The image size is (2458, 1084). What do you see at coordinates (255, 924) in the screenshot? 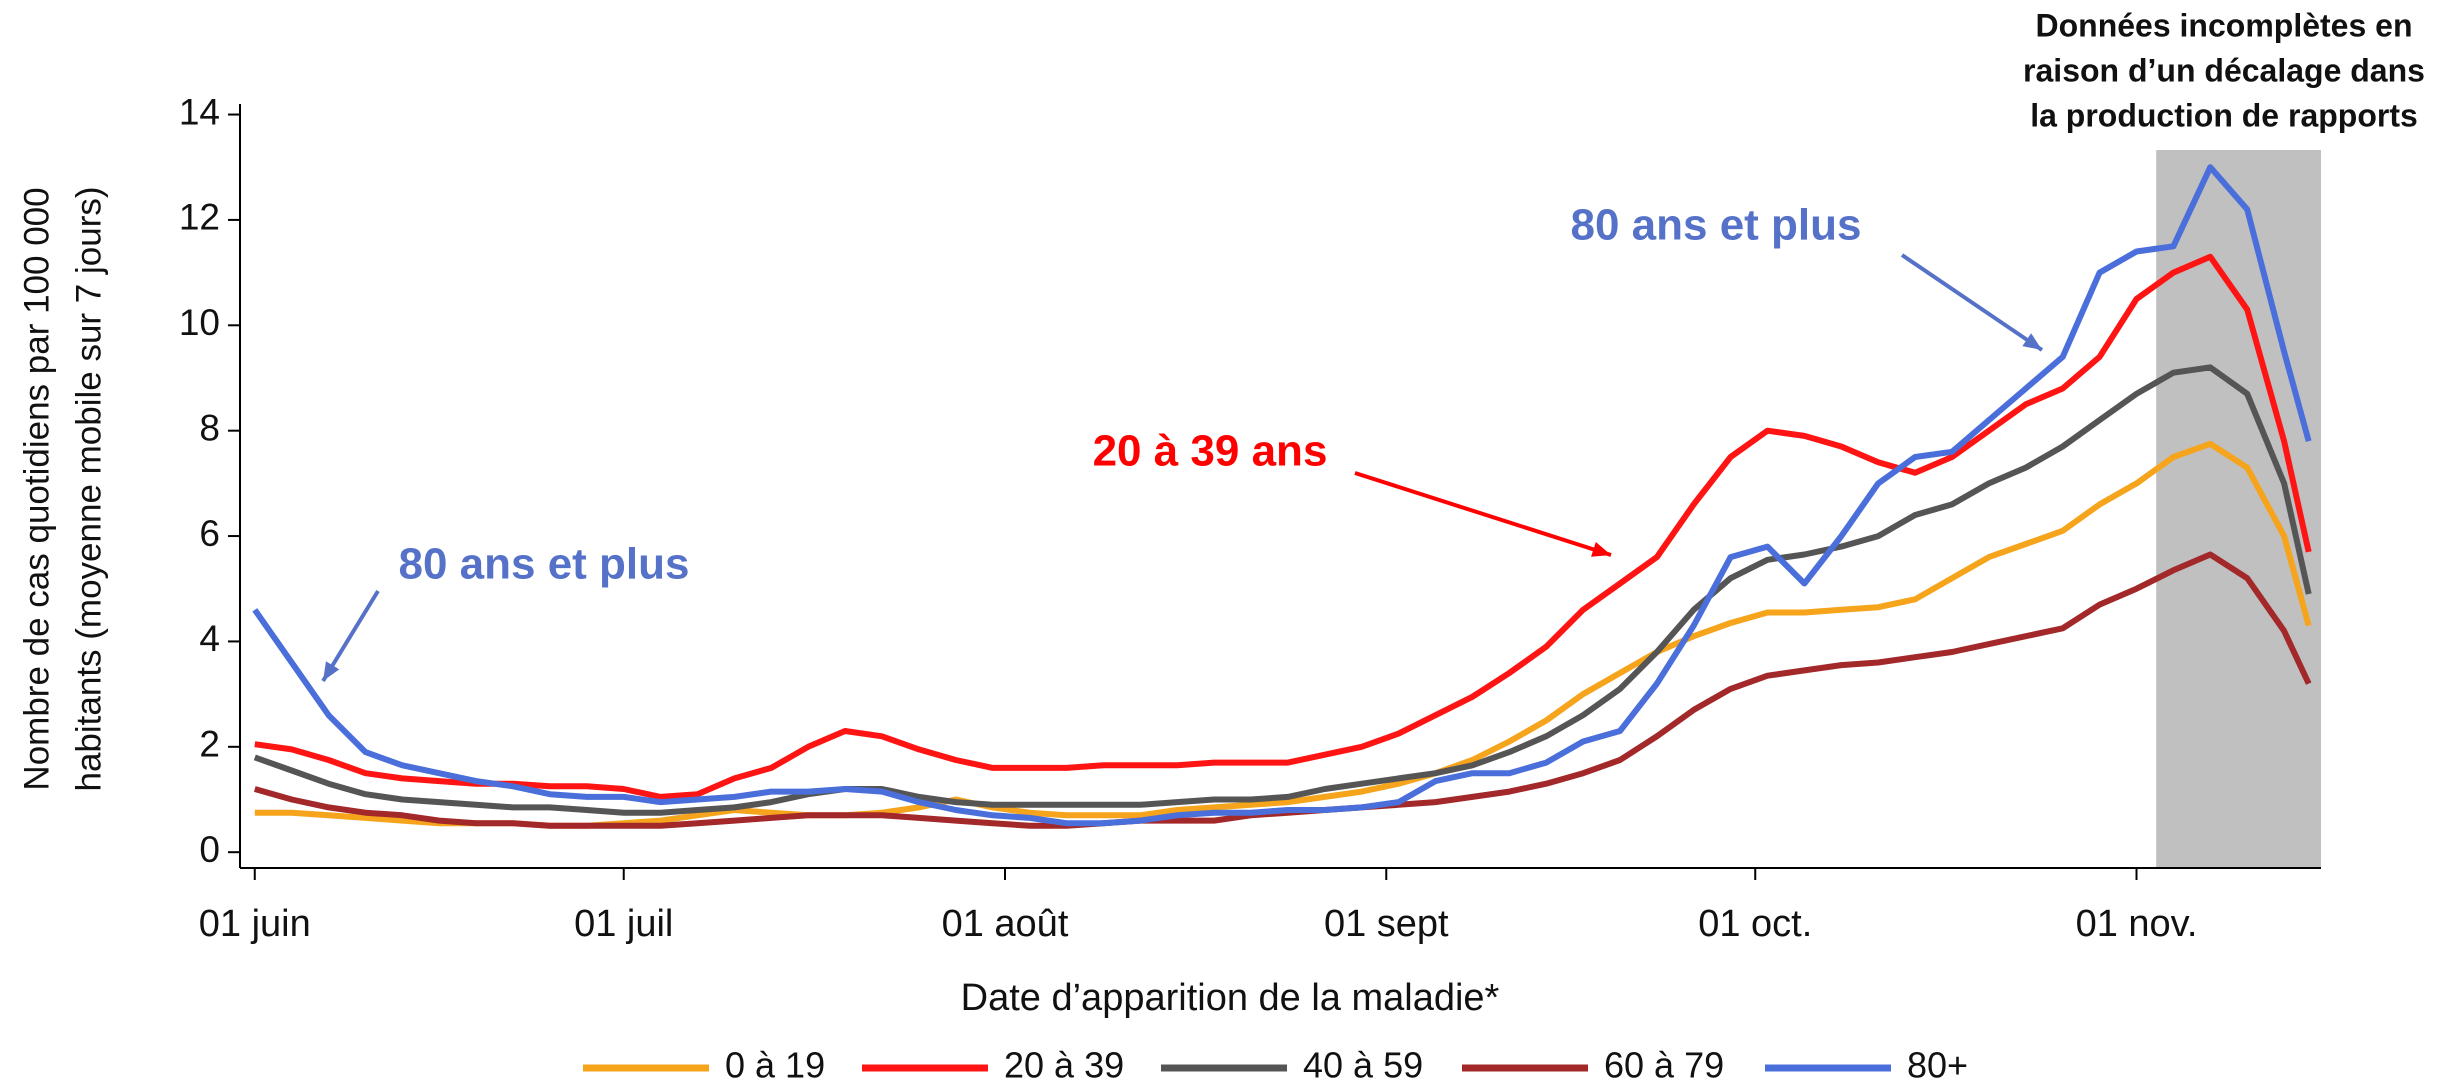
I see `x-tick-label: 01 juin` at bounding box center [255, 924].